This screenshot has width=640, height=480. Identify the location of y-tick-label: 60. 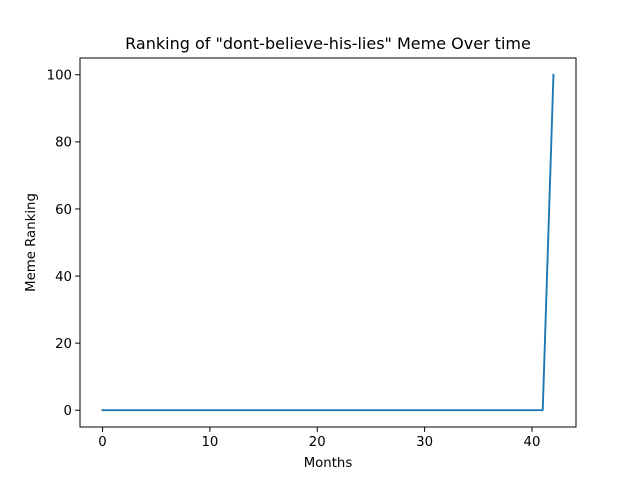
(63, 210).